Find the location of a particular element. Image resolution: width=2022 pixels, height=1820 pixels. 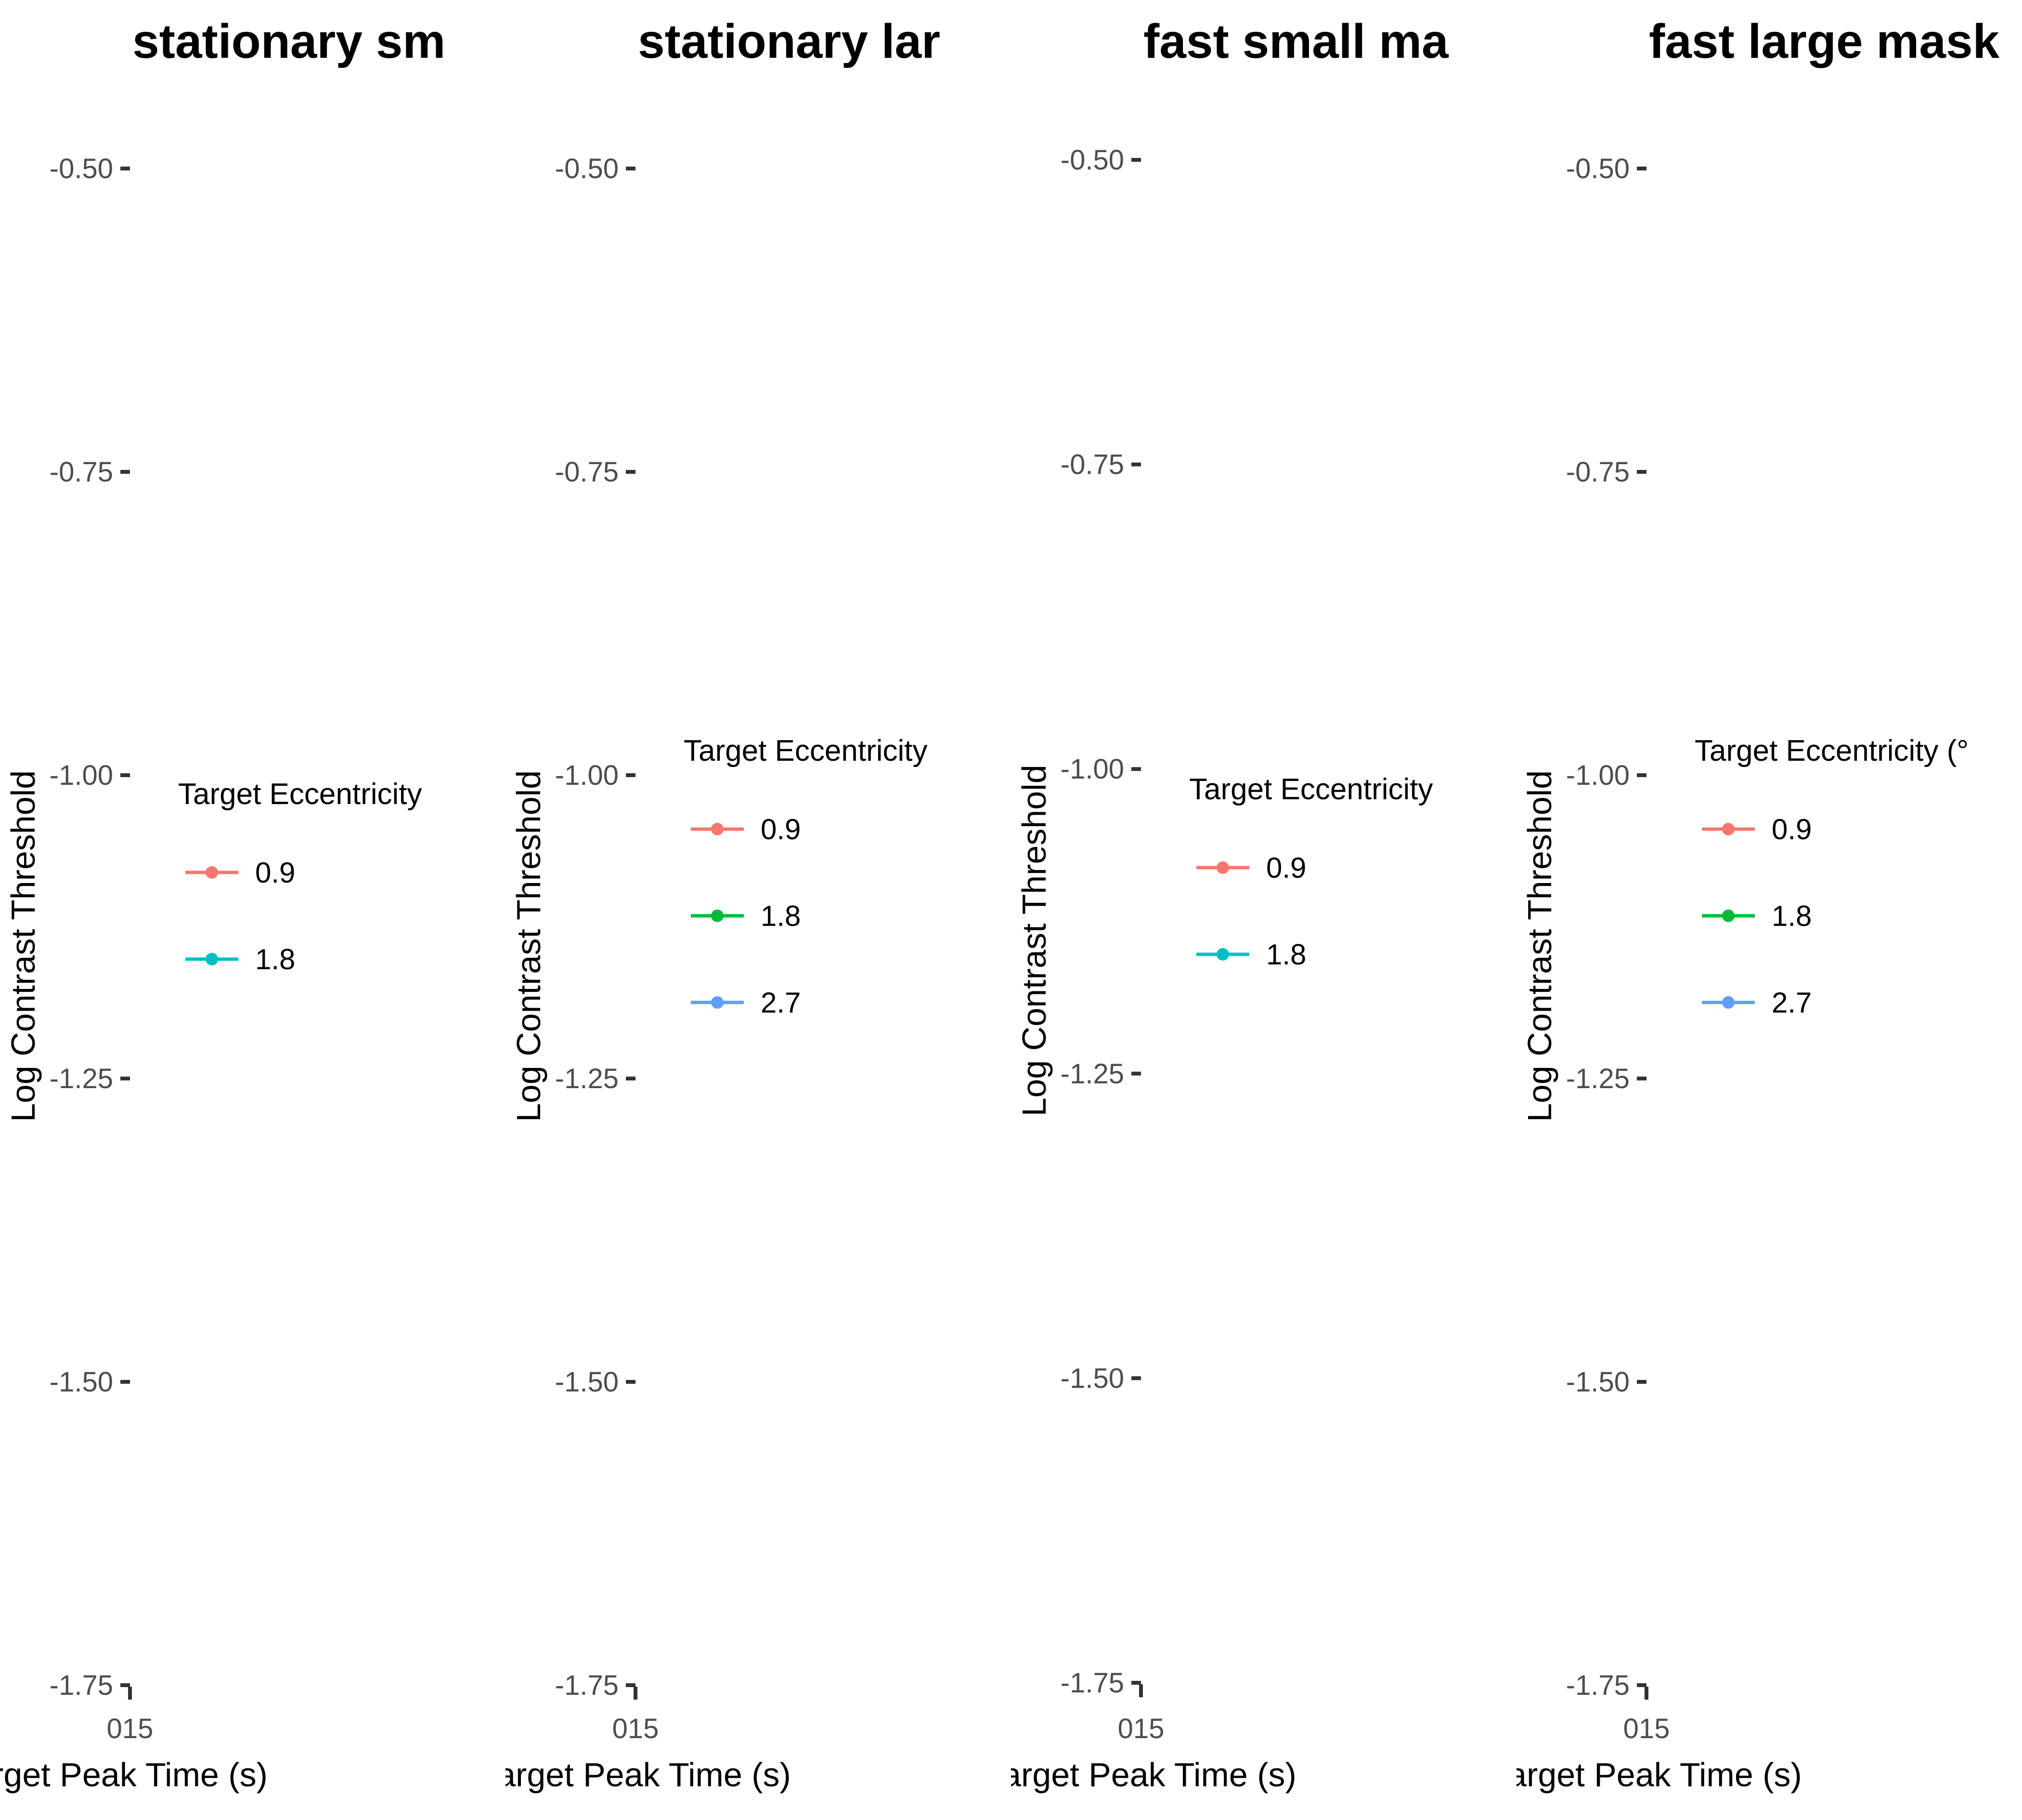

x-axis-label: rget Peak Time (s) is located at coordinates (134, 1775).